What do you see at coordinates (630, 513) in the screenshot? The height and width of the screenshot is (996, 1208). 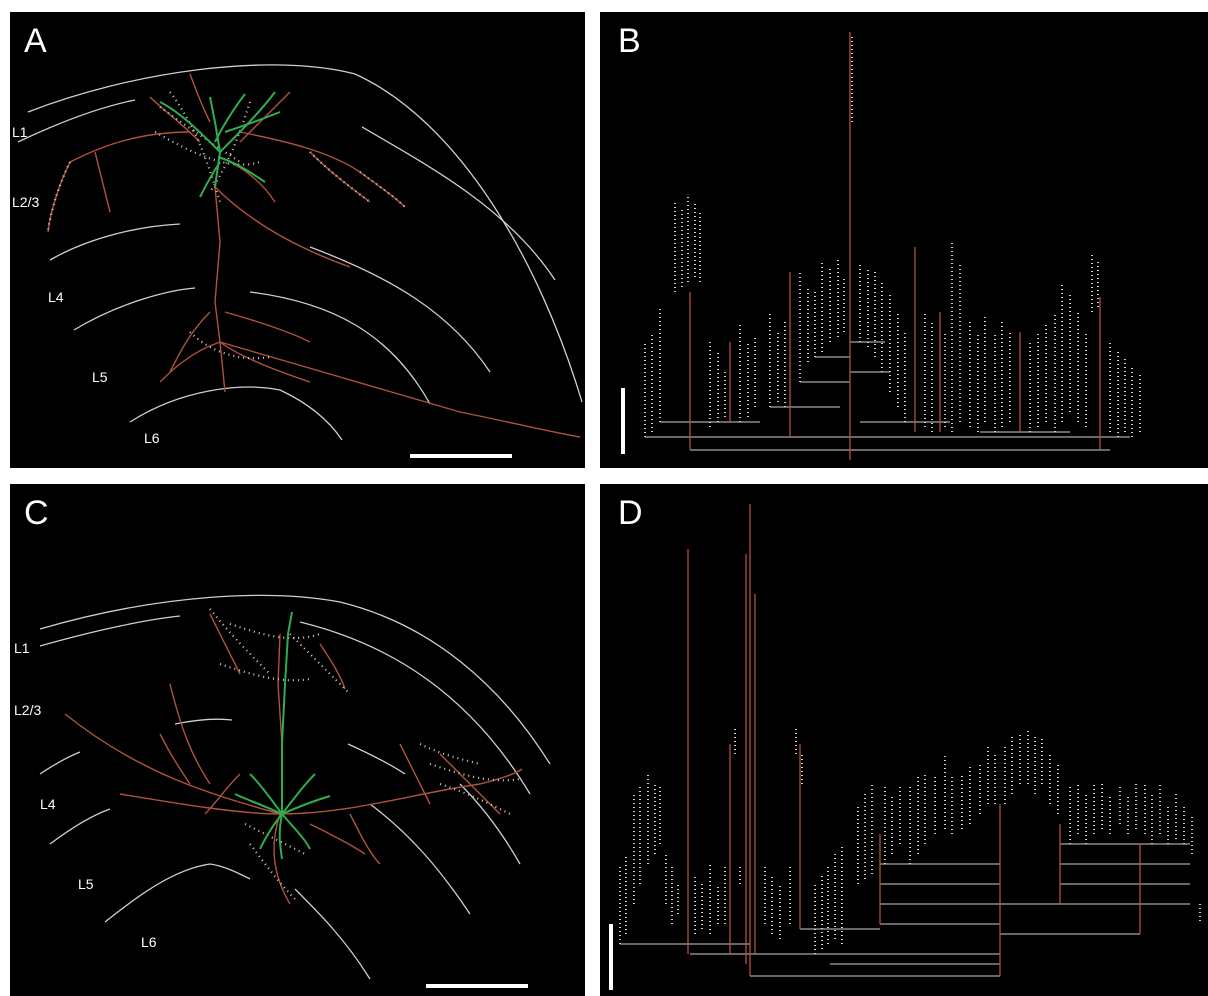 I see `panel-letter: D` at bounding box center [630, 513].